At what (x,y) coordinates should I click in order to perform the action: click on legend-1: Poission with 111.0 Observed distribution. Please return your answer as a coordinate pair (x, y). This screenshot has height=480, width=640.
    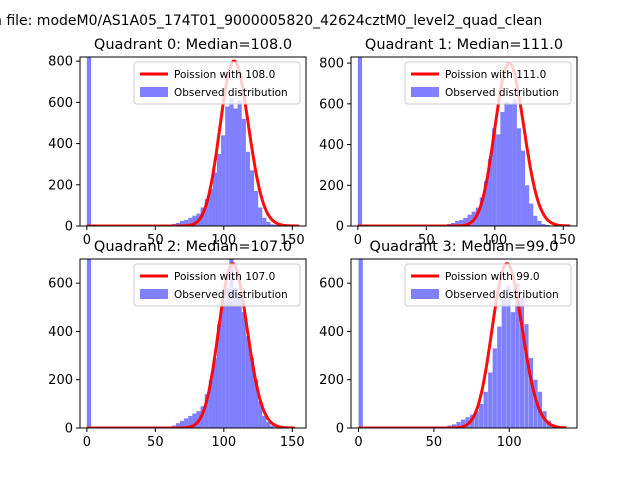
    Looking at the image, I should click on (488, 83).